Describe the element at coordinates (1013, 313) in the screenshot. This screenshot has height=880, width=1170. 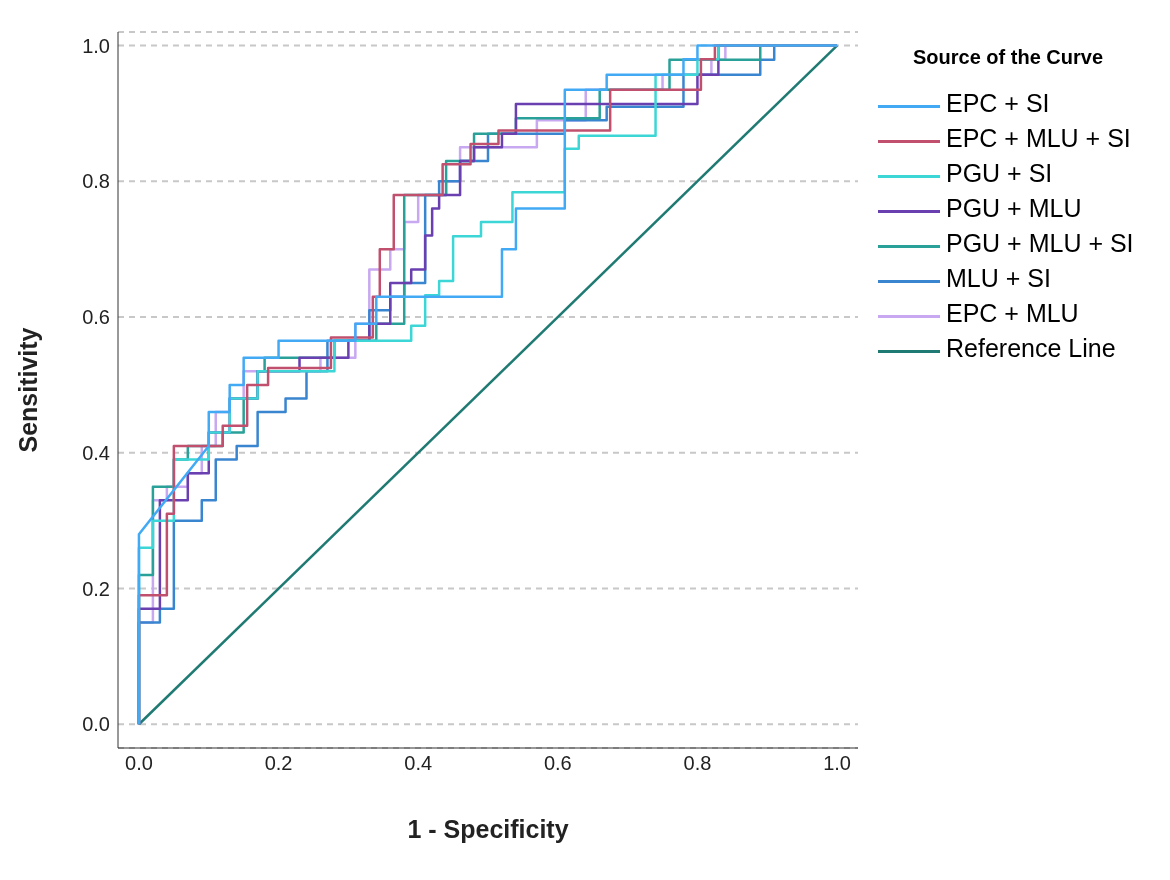
I see `legend-label: EPC + MLU` at that location.